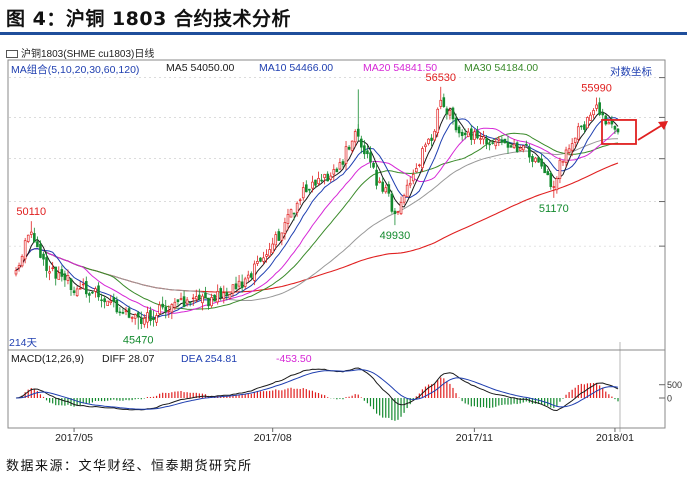 This screenshot has width=687, height=478. Describe the element at coordinates (395, 236) in the screenshot. I see `extreme-label-49930: 49930` at that location.